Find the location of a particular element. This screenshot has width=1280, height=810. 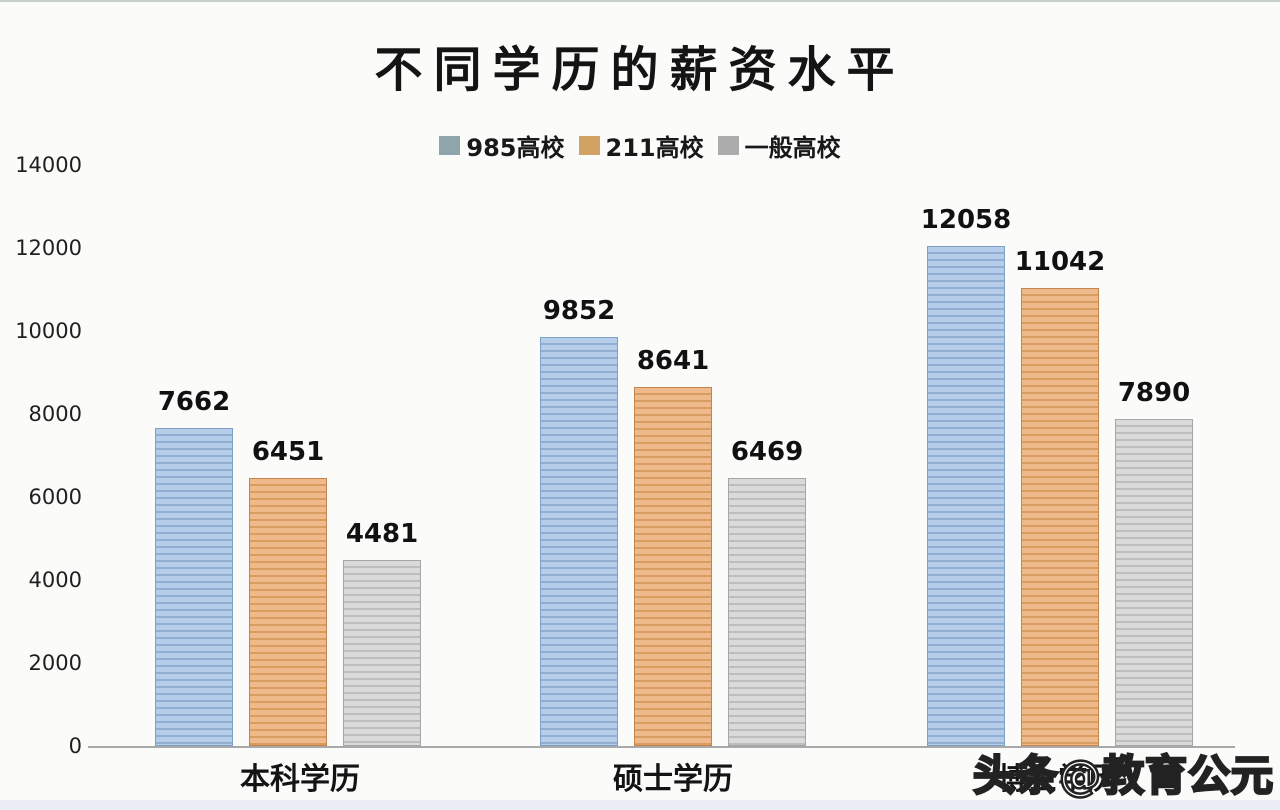

x-category-label: 硕士学历 is located at coordinates (673, 779).